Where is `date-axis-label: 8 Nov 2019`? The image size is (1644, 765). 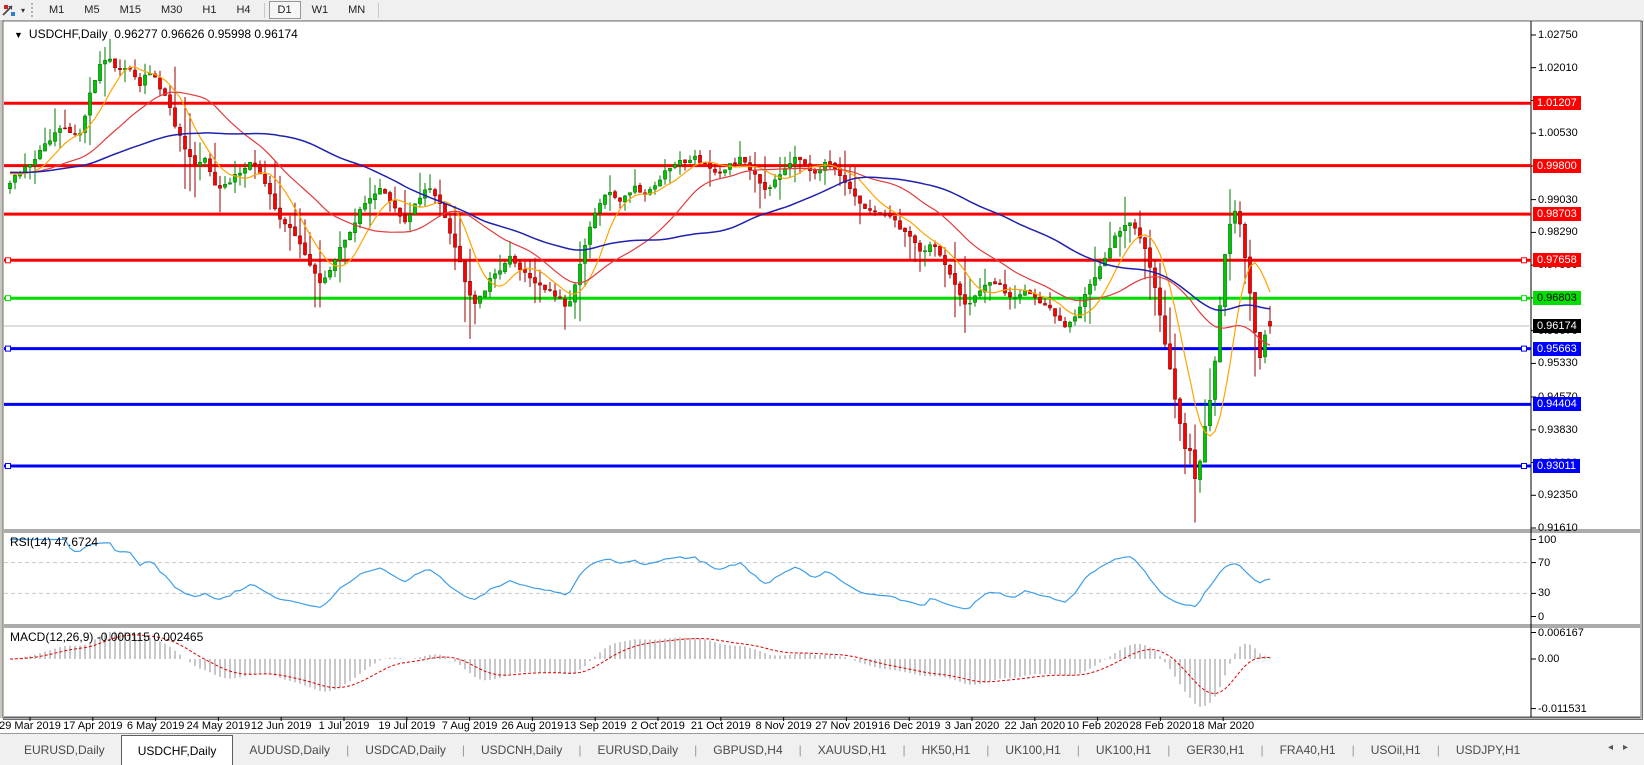 date-axis-label: 8 Nov 2019 is located at coordinates (783, 726).